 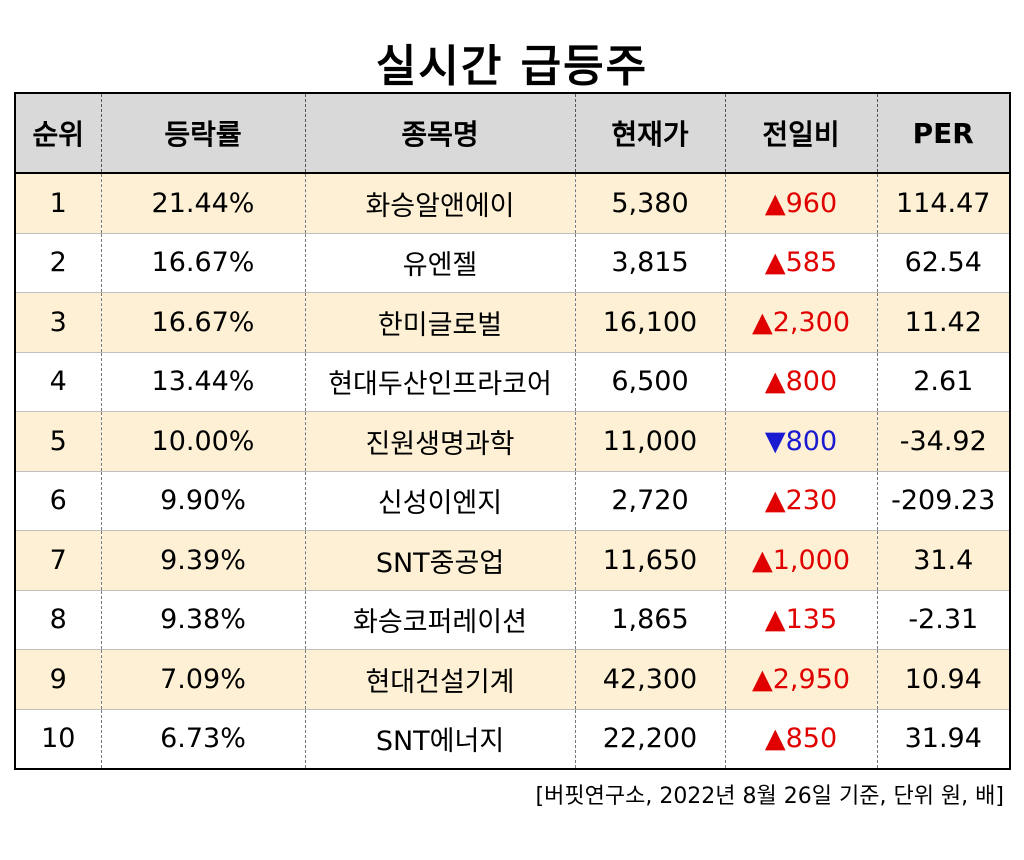 What do you see at coordinates (58, 619) in the screenshot?
I see `cell-rank: 8` at bounding box center [58, 619].